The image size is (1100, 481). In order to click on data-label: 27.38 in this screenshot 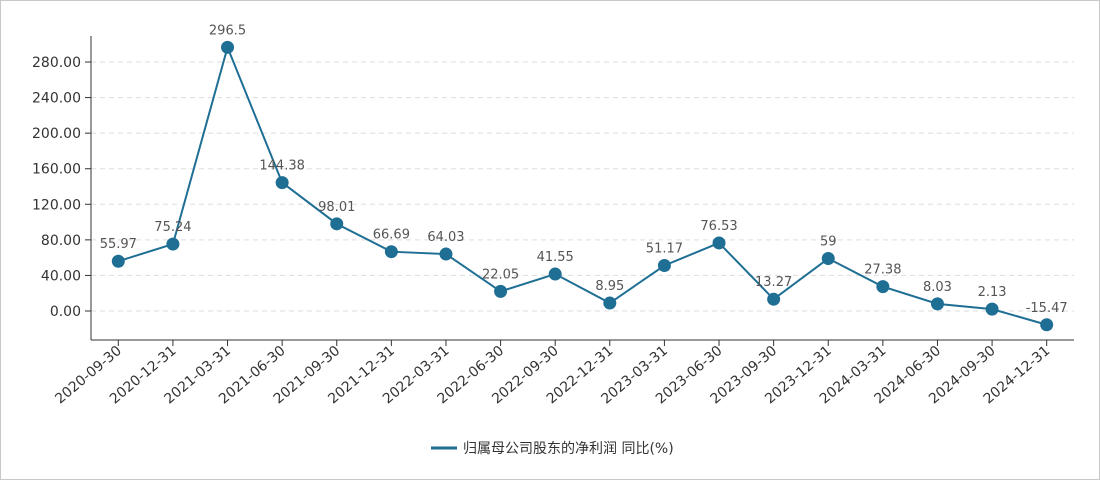, I will do `click(882, 270)`.